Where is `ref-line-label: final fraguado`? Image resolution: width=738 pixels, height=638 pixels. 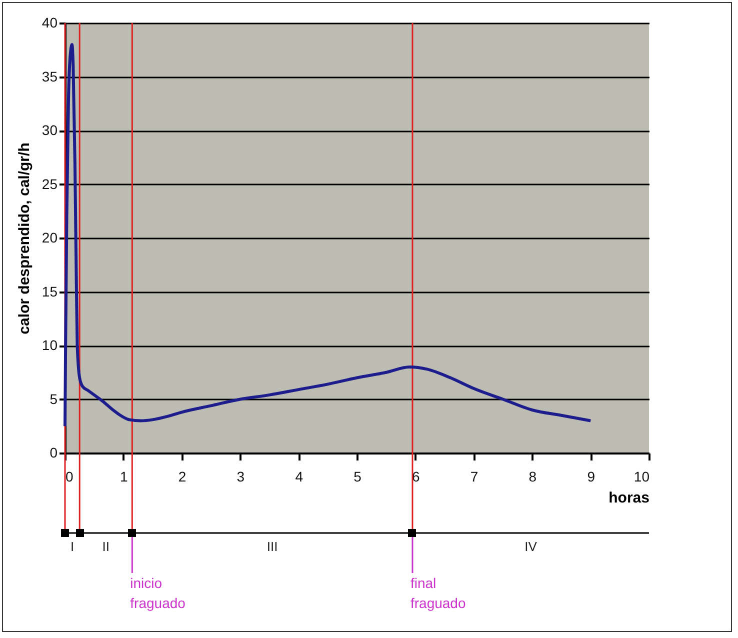 ref-line-label: final fraguado is located at coordinates (438, 593).